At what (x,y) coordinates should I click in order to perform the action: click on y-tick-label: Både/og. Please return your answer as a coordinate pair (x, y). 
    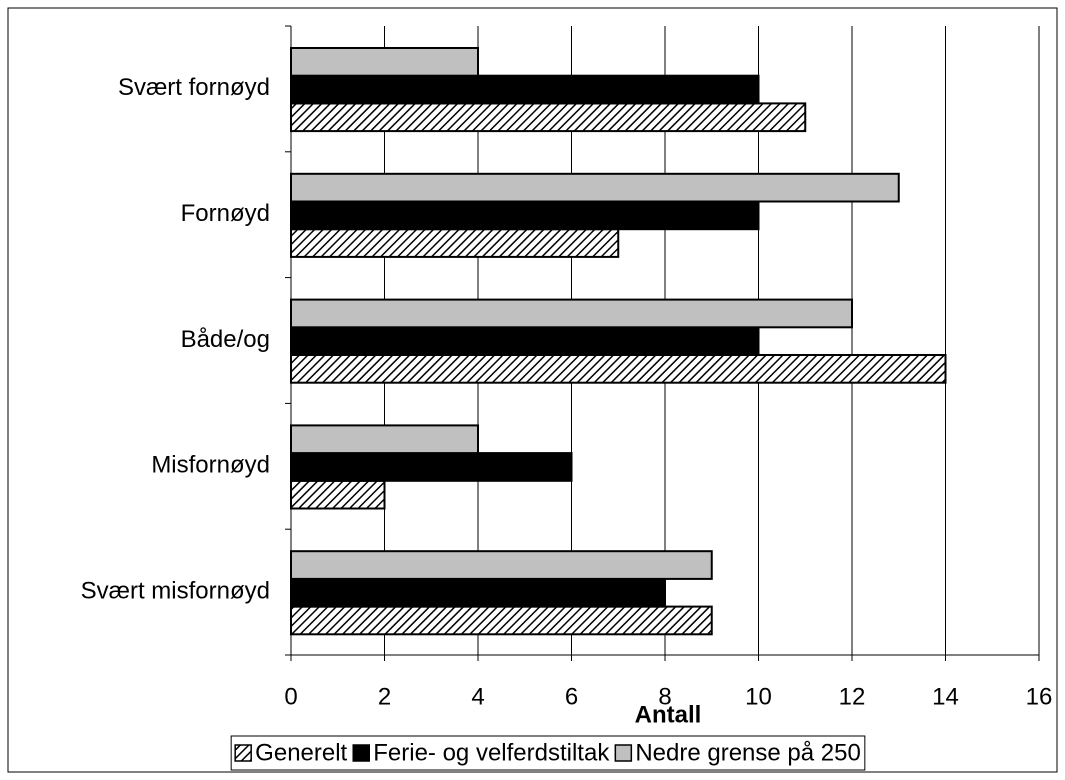
    Looking at the image, I should click on (225, 339).